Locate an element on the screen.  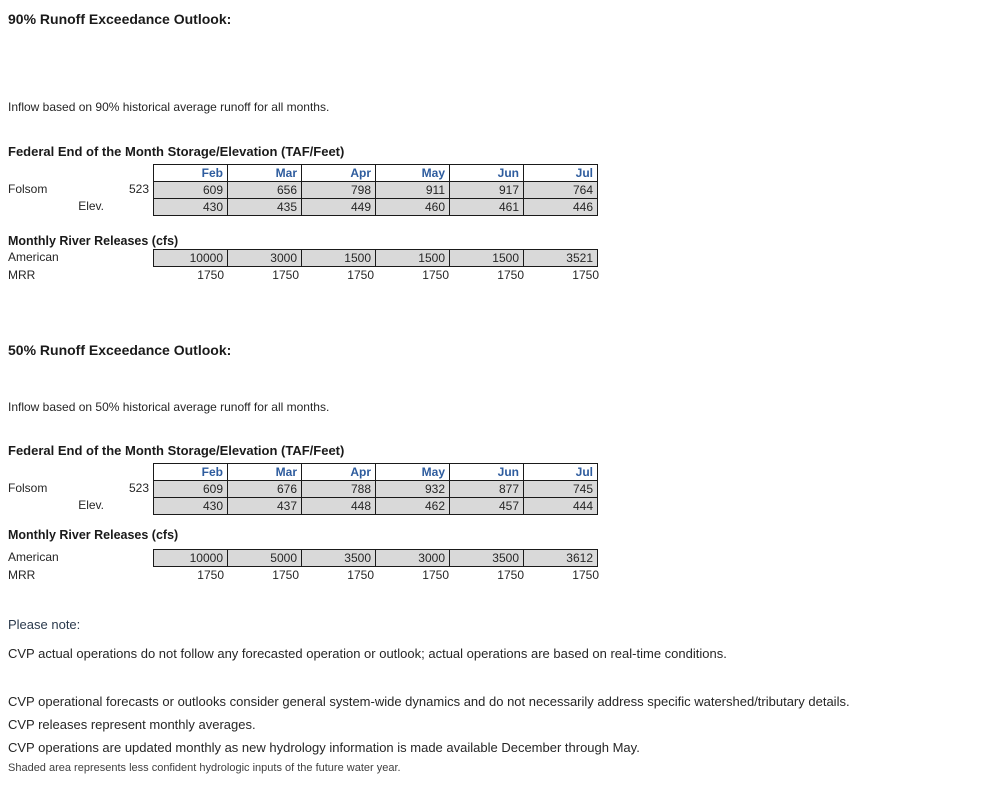
storage-value-cell: 917 is located at coordinates (486, 190).